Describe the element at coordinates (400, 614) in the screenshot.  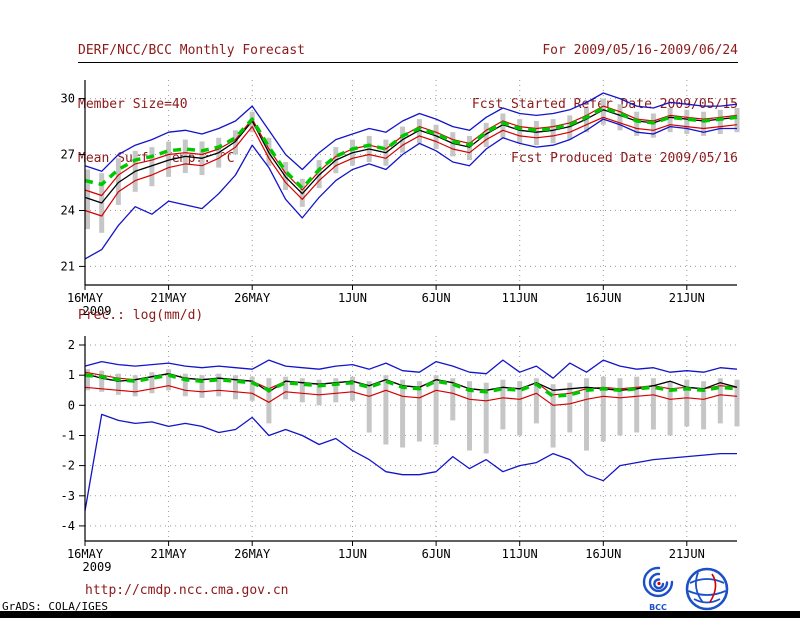
I see `bottom-bar` at that location.